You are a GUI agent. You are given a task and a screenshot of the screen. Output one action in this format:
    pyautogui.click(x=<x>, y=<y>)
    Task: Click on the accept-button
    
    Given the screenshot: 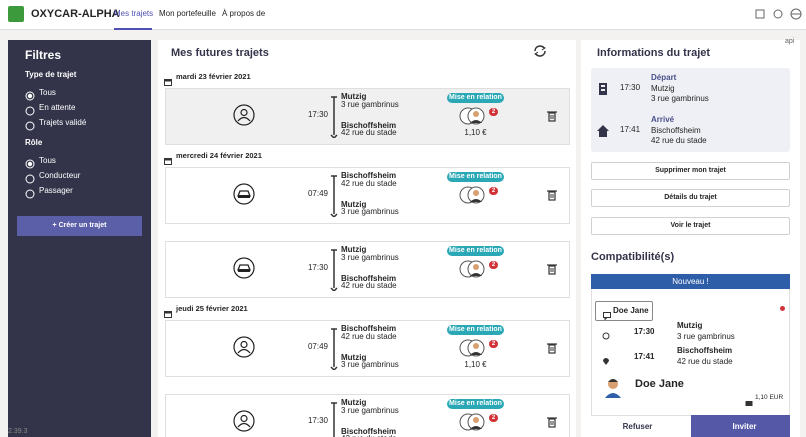 What is the action you would take?
    pyautogui.click(x=740, y=426)
    